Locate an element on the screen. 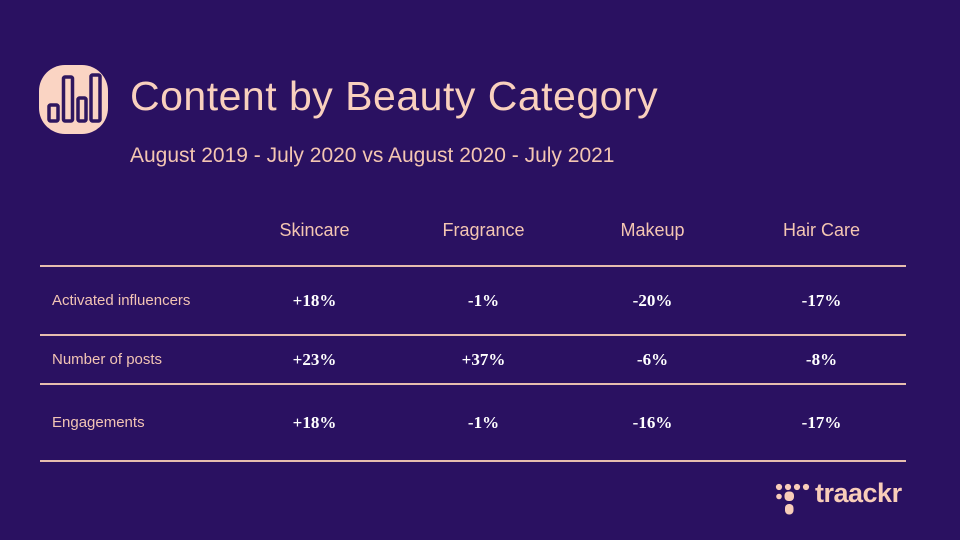 The height and width of the screenshot is (540, 960). bar-chart-icon is located at coordinates (73, 99).